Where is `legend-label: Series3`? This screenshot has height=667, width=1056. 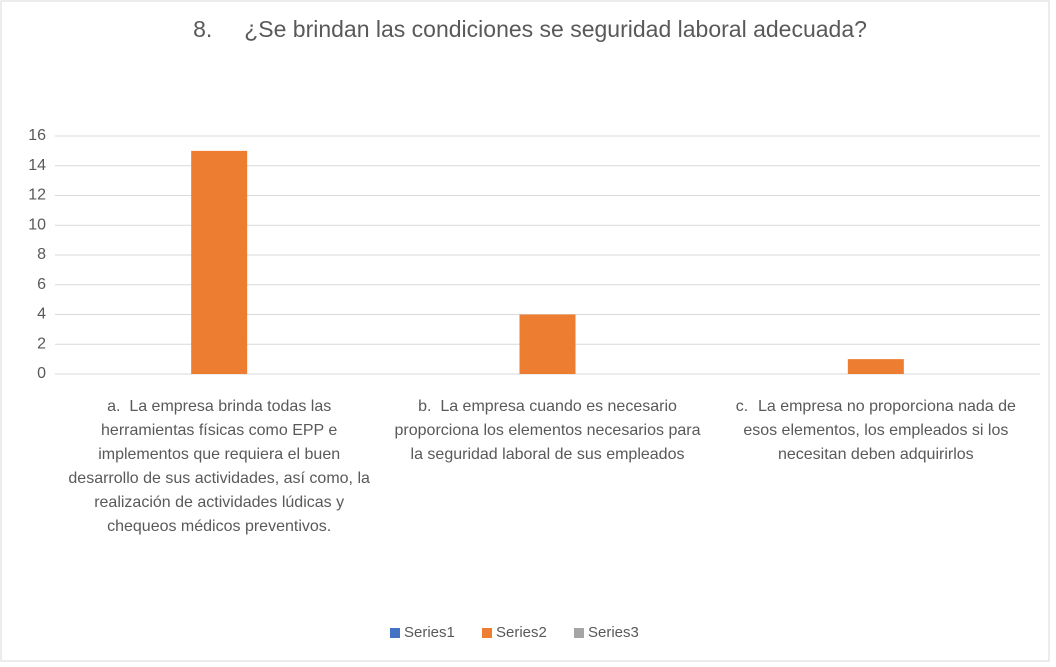 legend-label: Series3 is located at coordinates (613, 632).